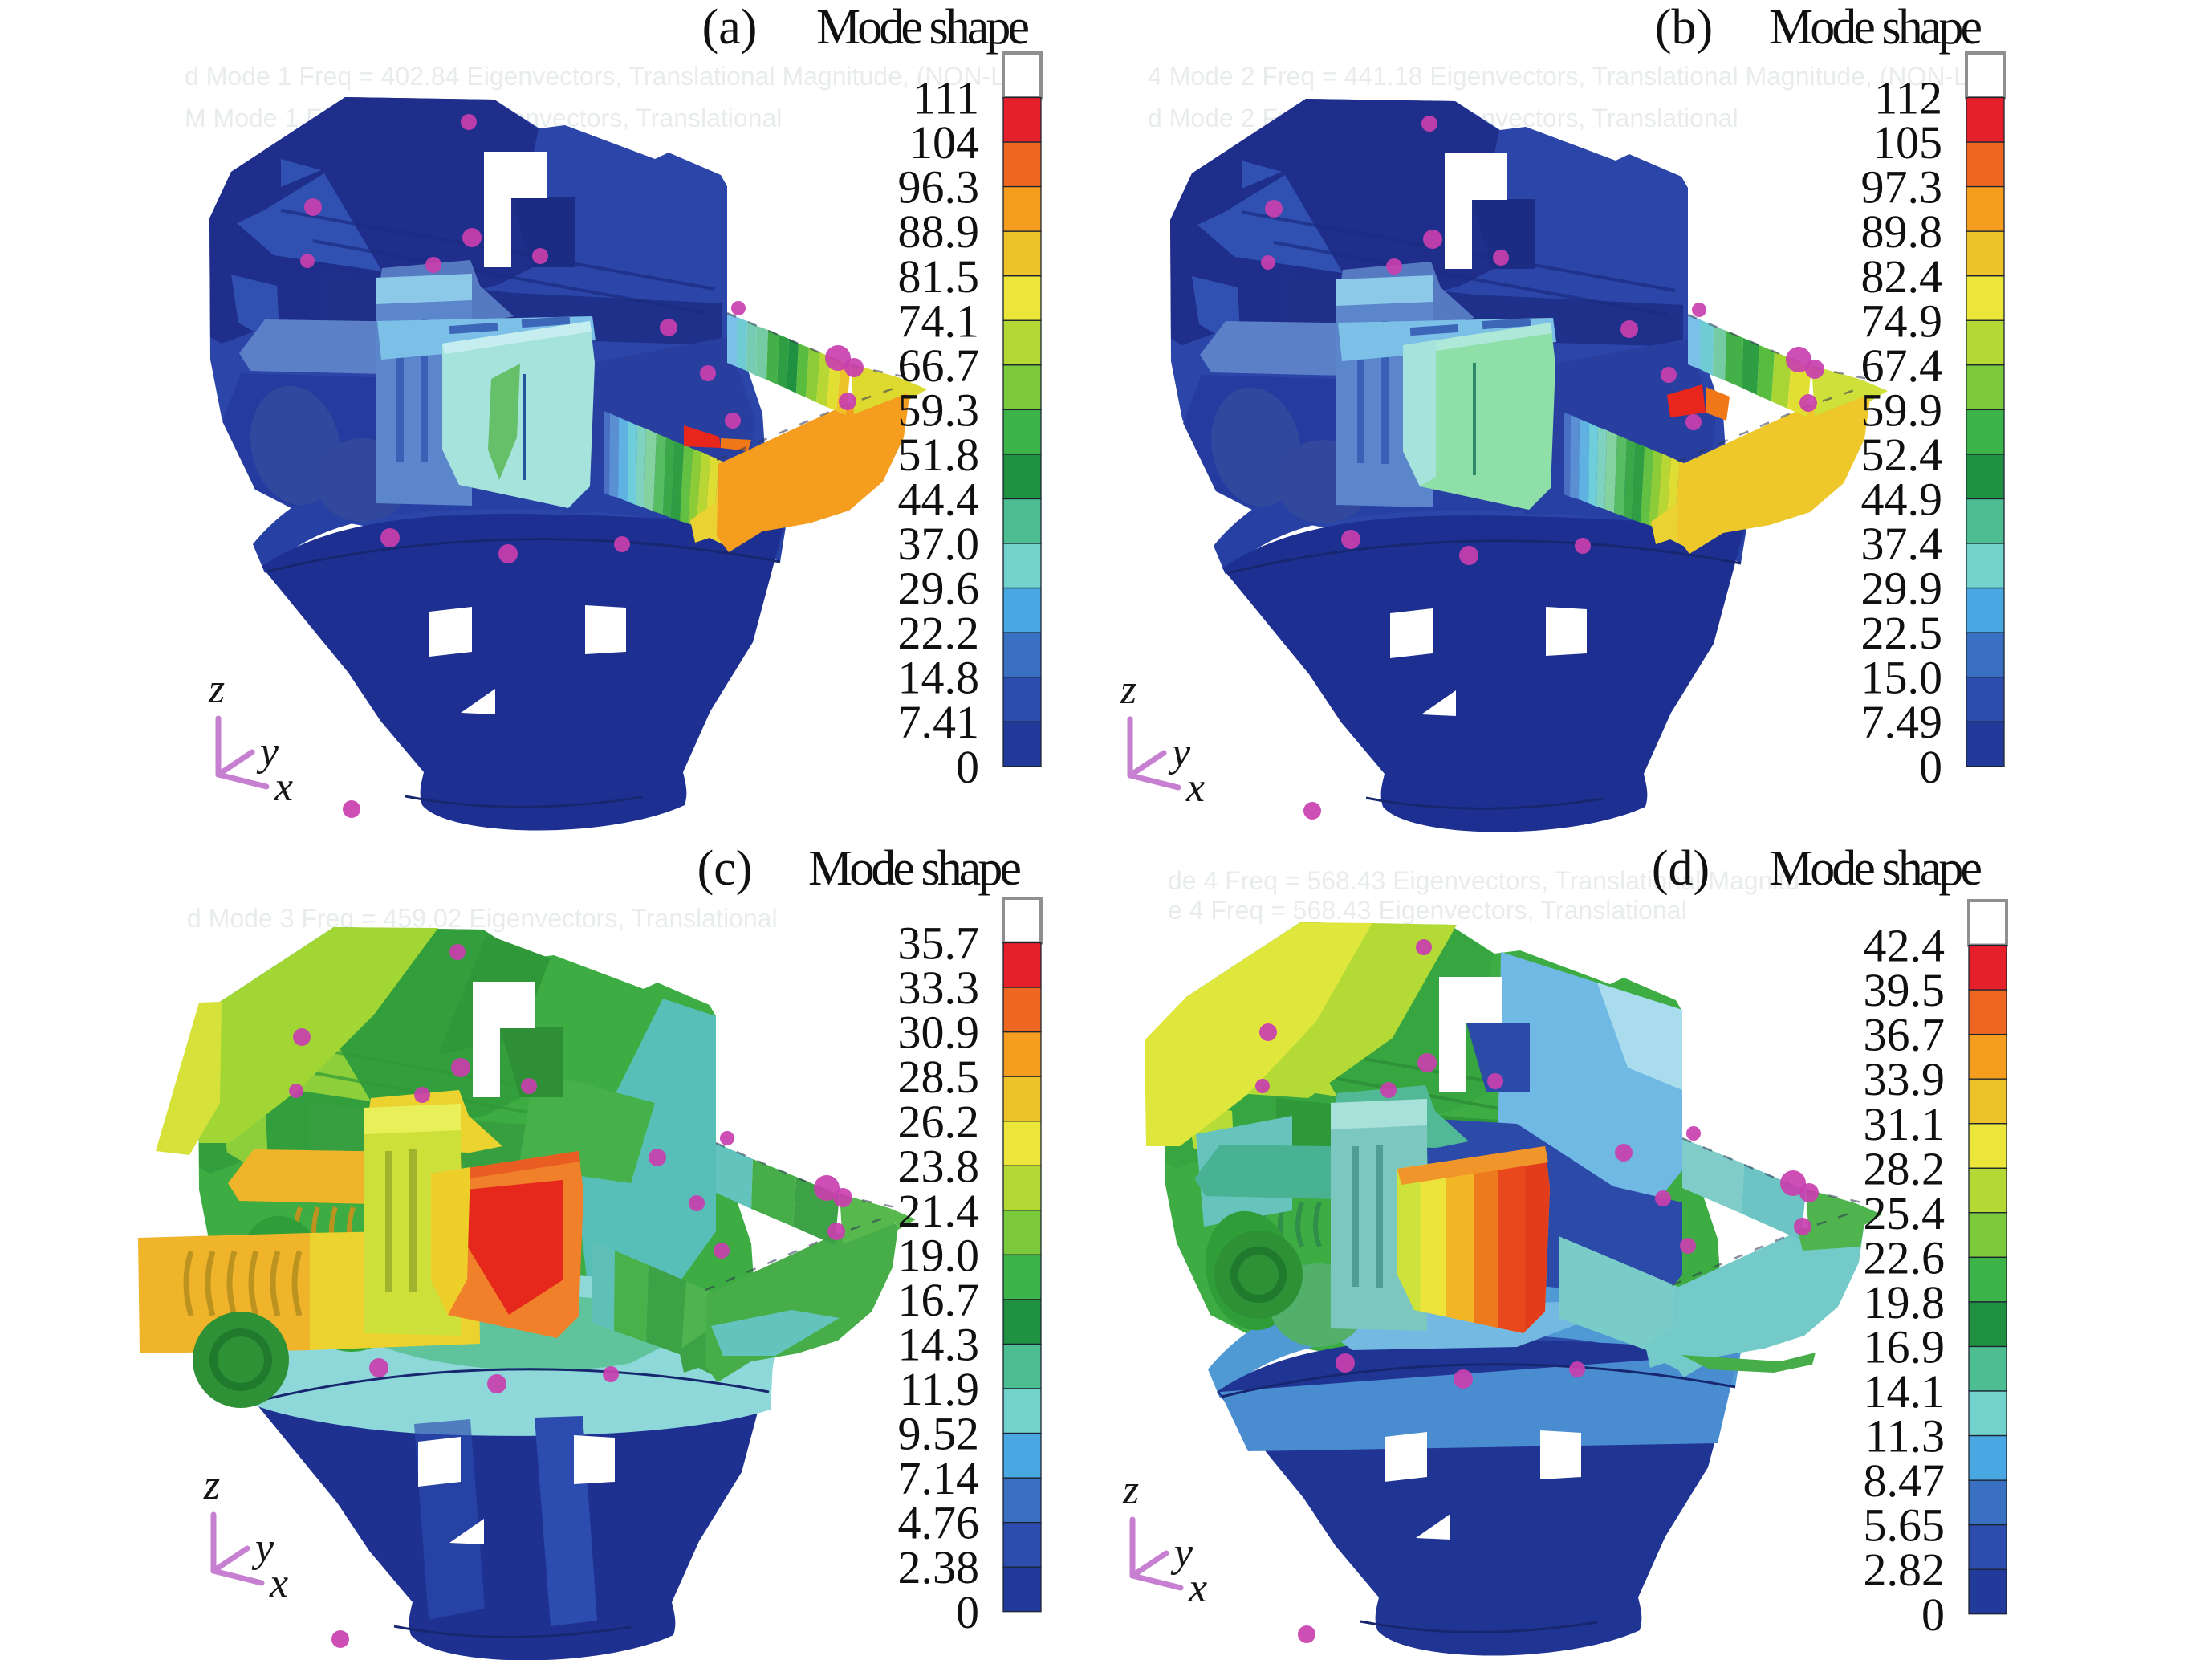  Describe the element at coordinates (1905, 1168) in the screenshot. I see `svg-text: 28.2` at that location.